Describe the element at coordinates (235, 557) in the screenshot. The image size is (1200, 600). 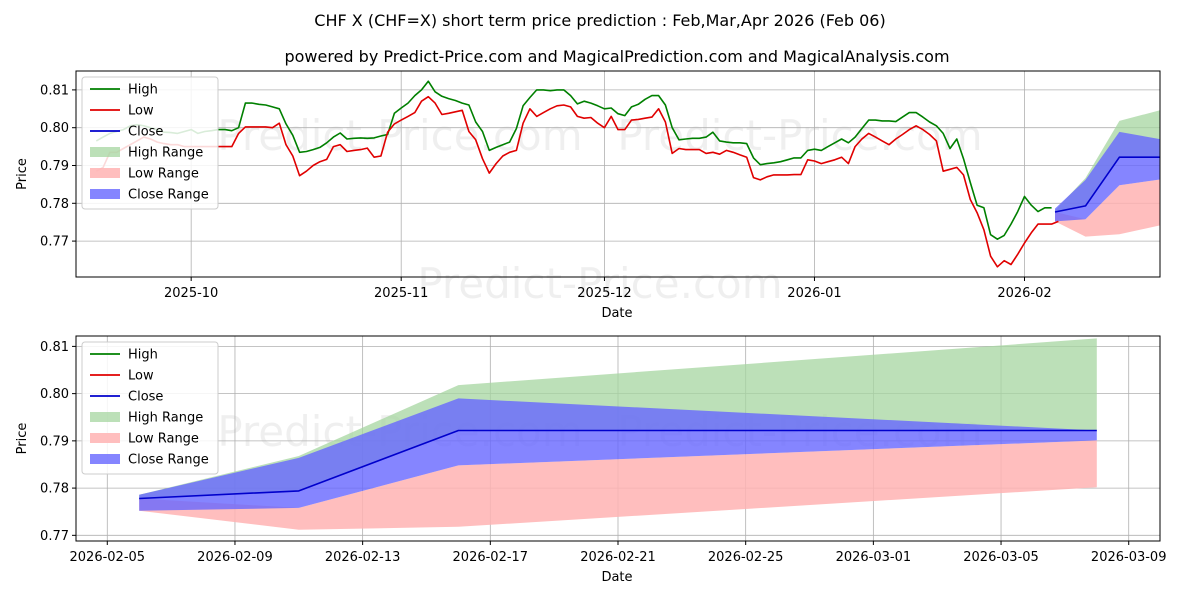
I see `x-tick-label: 2026-02-09` at that location.